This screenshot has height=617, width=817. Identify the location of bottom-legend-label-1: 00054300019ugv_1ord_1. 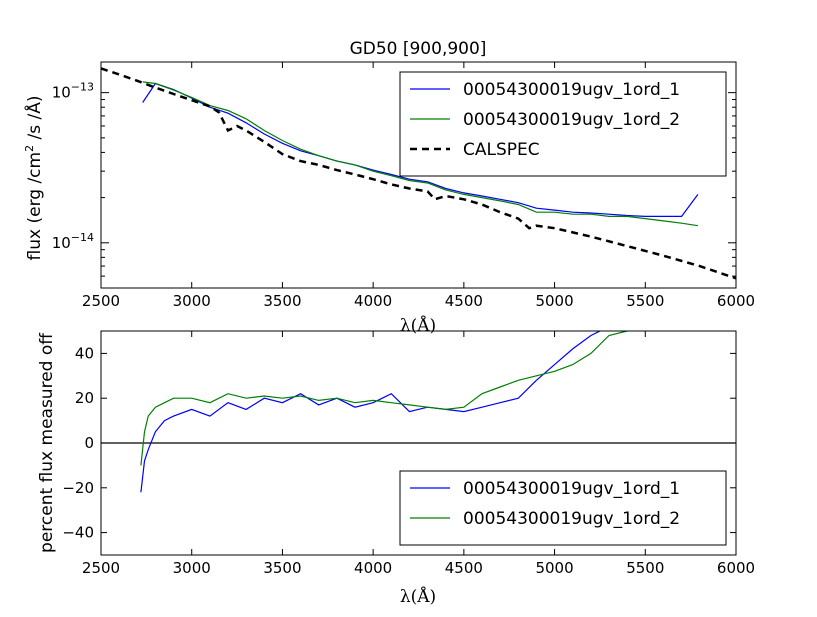
(571, 489).